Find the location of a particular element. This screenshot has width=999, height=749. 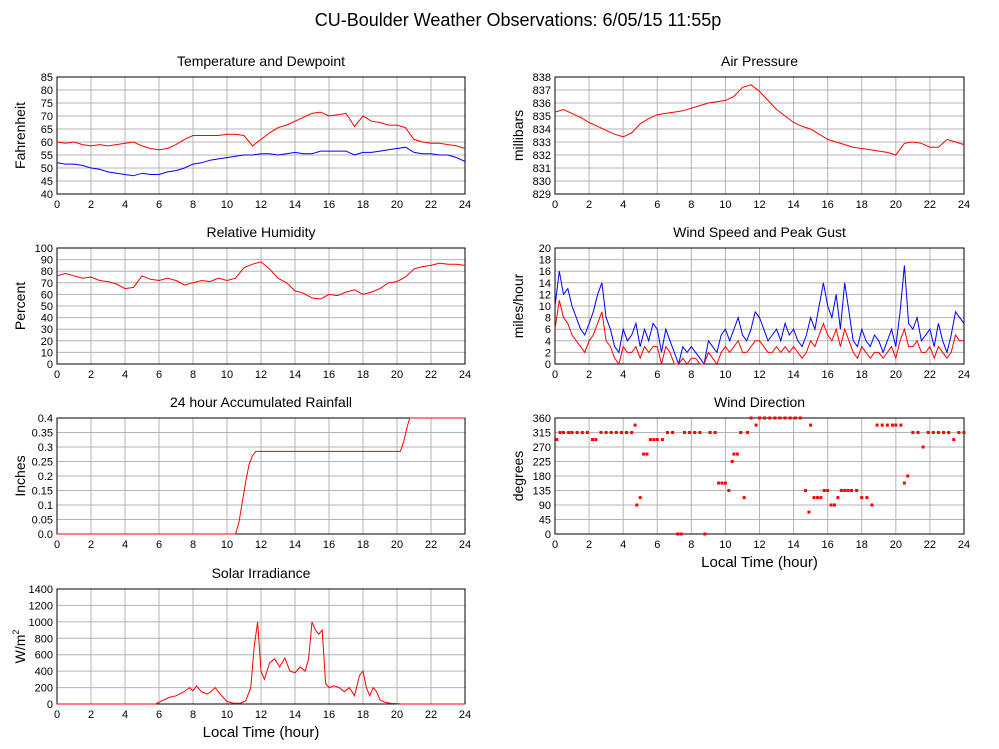

x-tick-label: 16 is located at coordinates (329, 715).